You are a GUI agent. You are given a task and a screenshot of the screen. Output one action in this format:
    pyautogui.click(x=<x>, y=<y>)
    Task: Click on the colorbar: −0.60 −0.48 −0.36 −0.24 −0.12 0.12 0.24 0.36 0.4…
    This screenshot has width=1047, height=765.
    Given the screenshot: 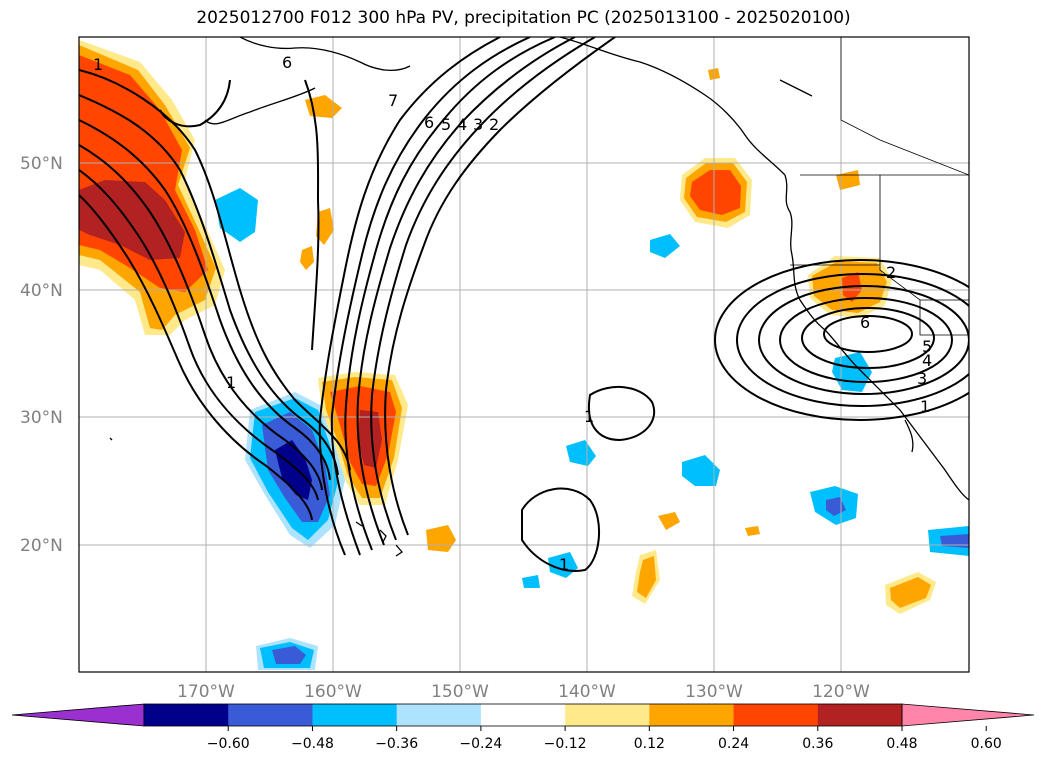 What is the action you would take?
    pyautogui.click(x=523, y=727)
    